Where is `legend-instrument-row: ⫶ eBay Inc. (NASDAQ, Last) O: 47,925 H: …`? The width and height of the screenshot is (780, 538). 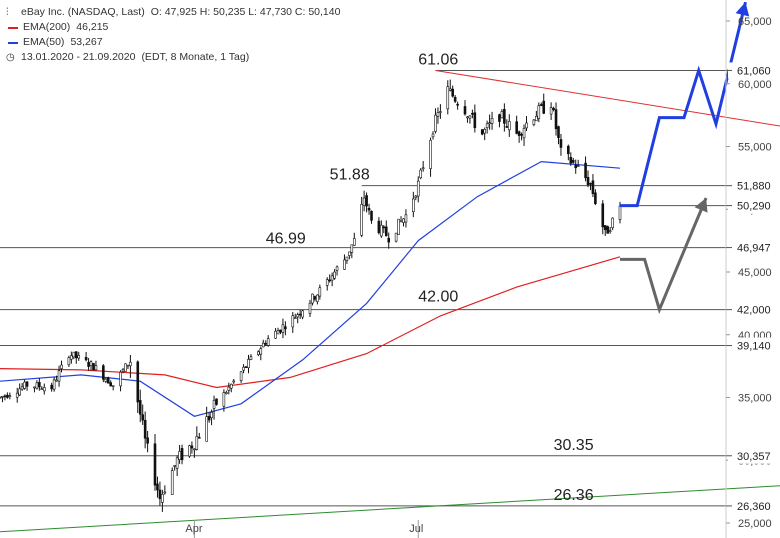
legend-instrument-row: ⫶ eBay Inc. (NASDAQ, Last) O: 47,925 H: … is located at coordinates (173, 12).